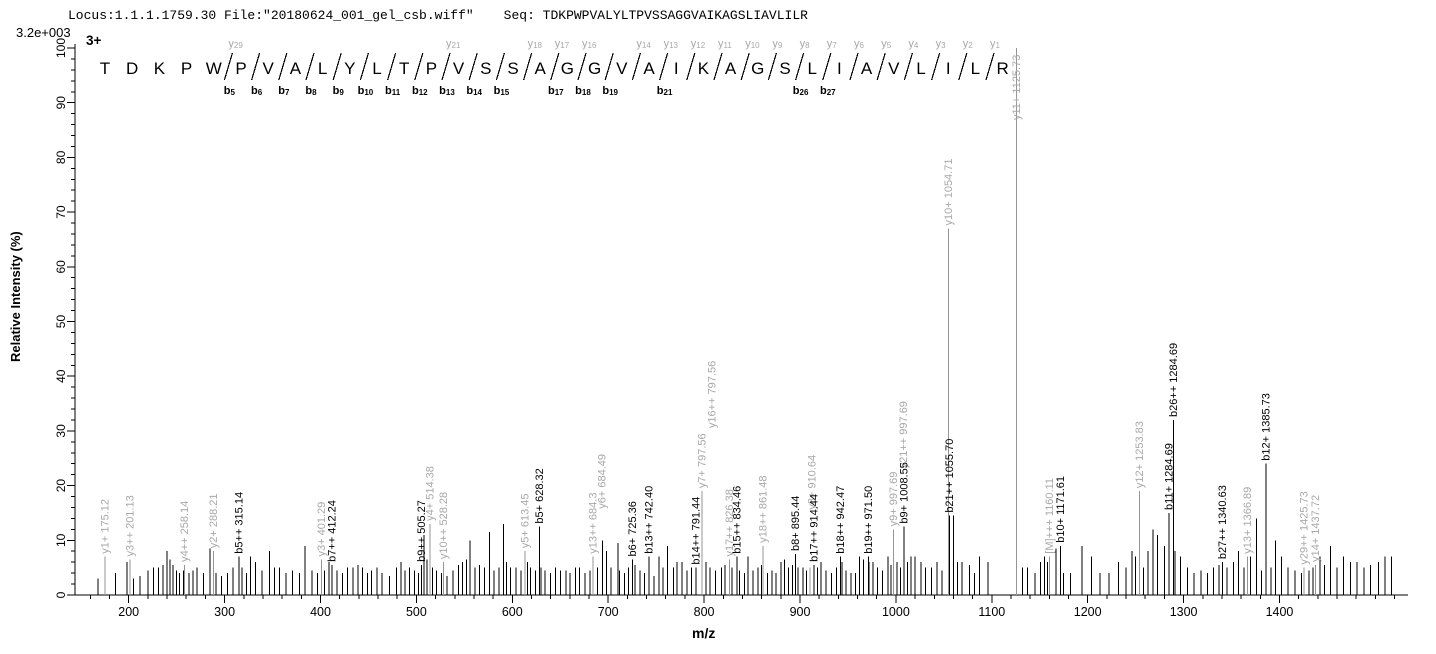  I want to click on b-ion-marker: b9, so click(339, 91).